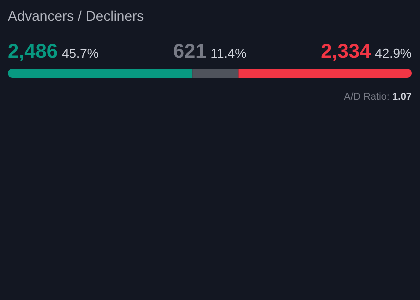  I want to click on data-label: 2,334, so click(346, 52).